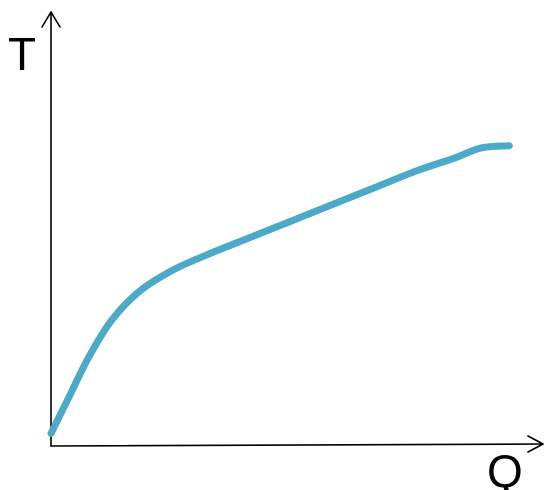 The image size is (546, 490). What do you see at coordinates (51, 19) in the screenshot?
I see `y-axis-arrowhead` at bounding box center [51, 19].